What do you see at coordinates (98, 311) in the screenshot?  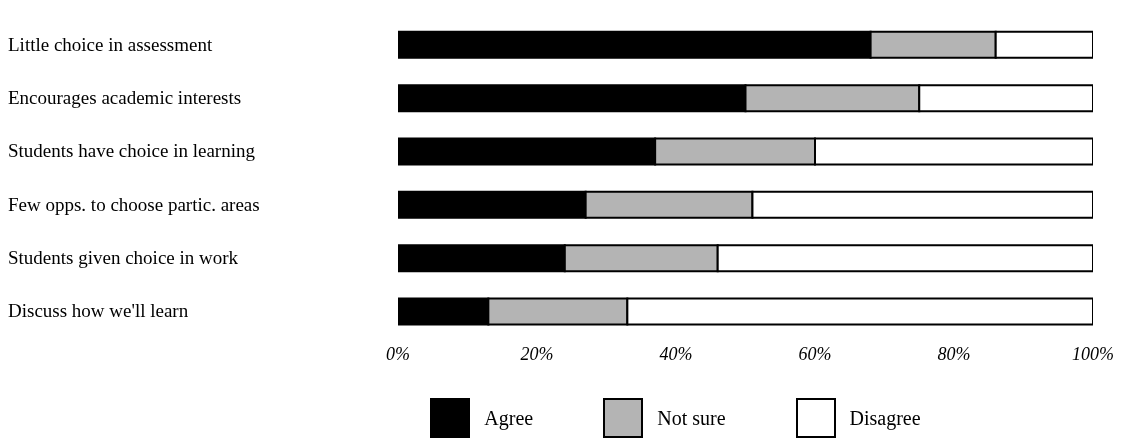 I see `y-tick-label: Discuss how we'll learn` at bounding box center [98, 311].